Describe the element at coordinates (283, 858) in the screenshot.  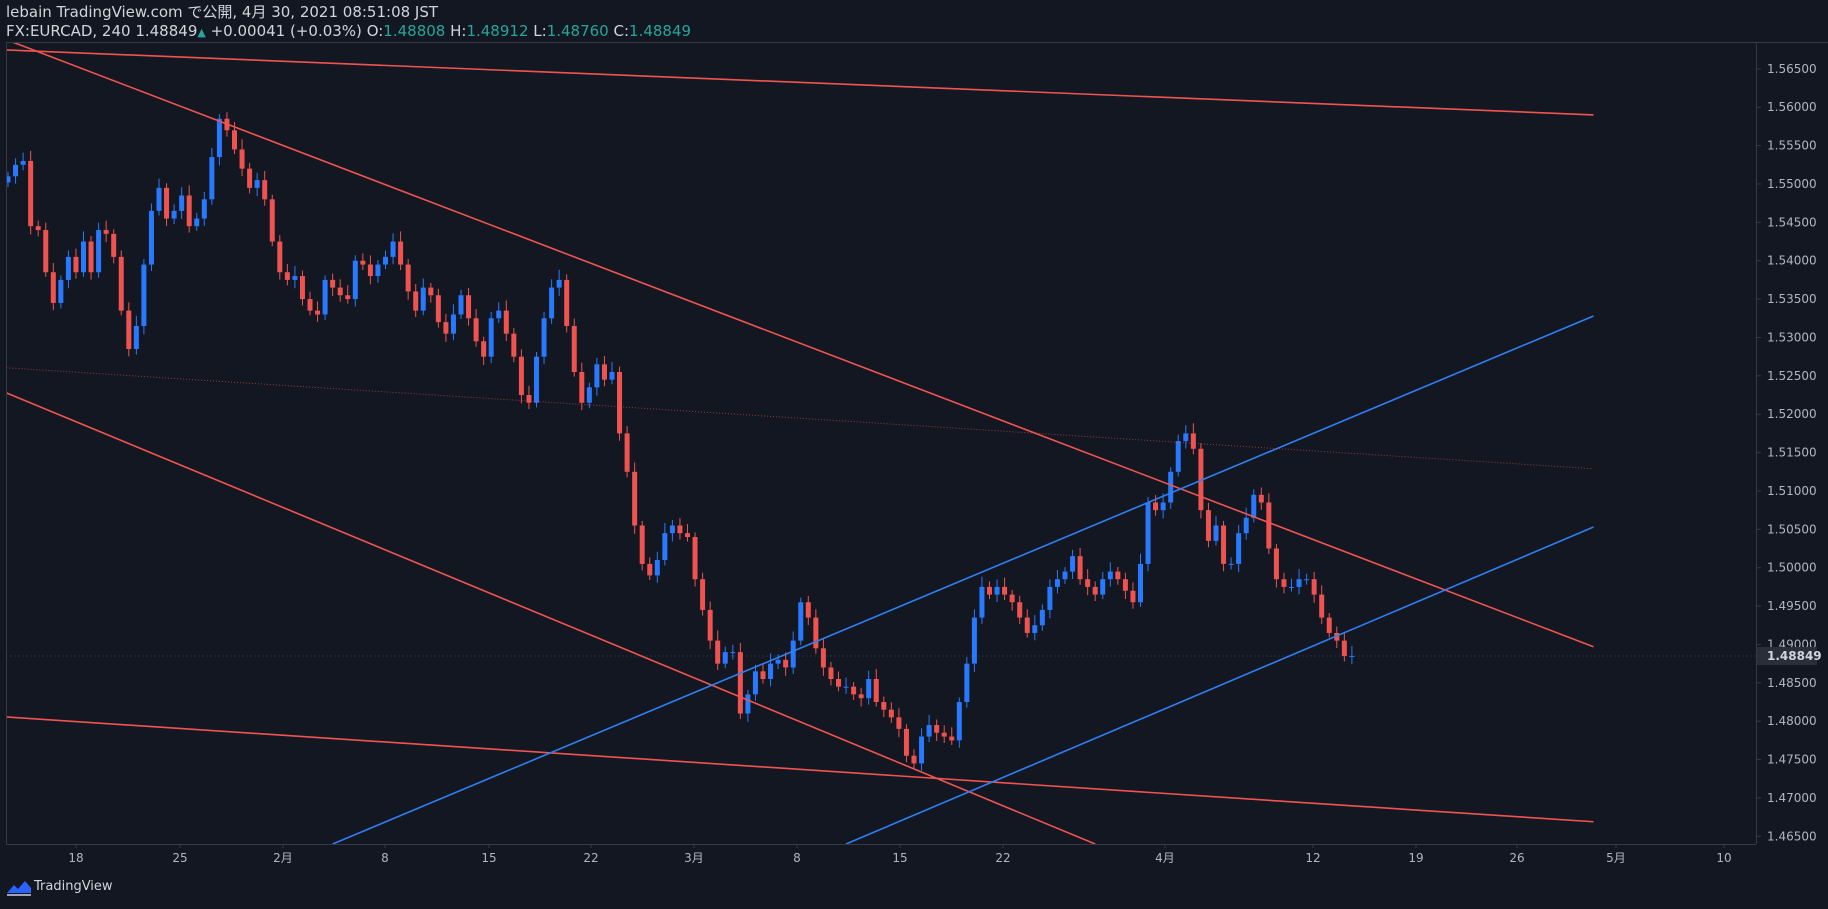
I see `time-tick-label: 2月` at that location.